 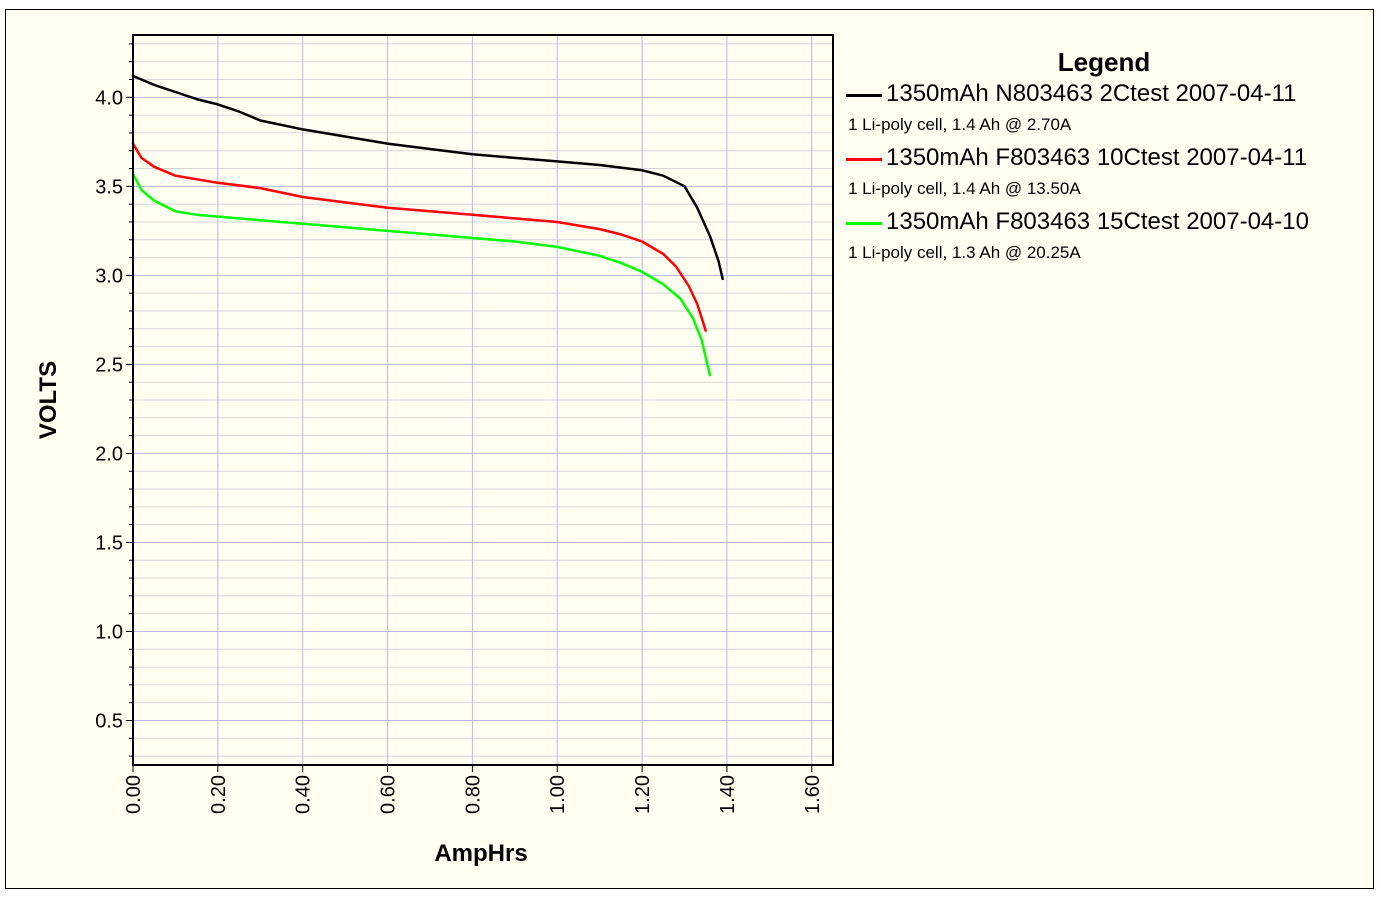 What do you see at coordinates (960, 124) in the screenshot?
I see `legend-series-description: 1 Li-poly cell, 1.4 Ah @ 2.70A` at bounding box center [960, 124].